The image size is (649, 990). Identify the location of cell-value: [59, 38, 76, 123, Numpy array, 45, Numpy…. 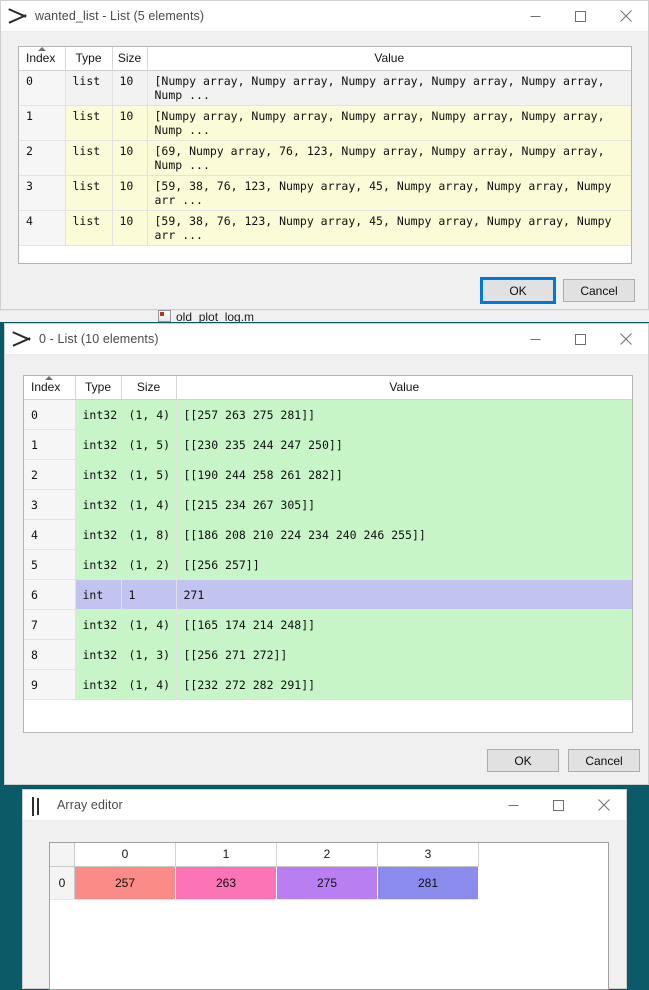
(389, 193).